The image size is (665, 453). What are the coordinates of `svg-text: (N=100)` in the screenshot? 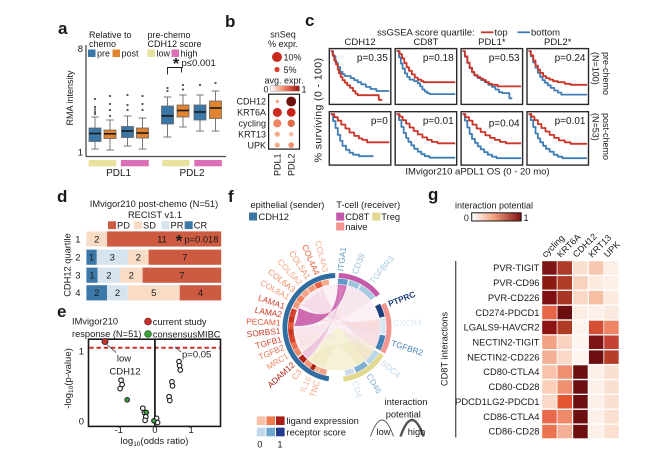 It's located at (596, 68).